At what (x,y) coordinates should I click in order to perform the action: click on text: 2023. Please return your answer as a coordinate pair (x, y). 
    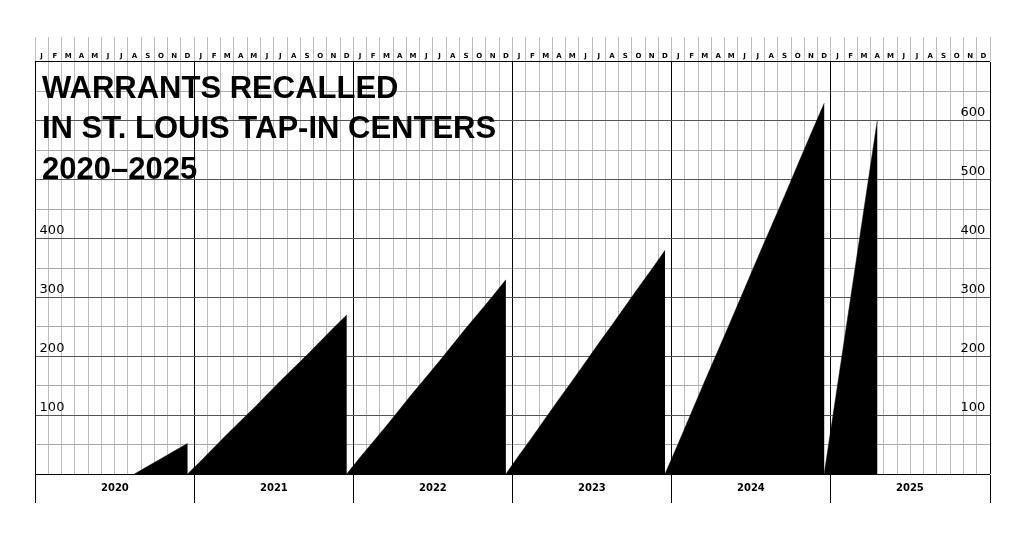
    Looking at the image, I should click on (592, 487).